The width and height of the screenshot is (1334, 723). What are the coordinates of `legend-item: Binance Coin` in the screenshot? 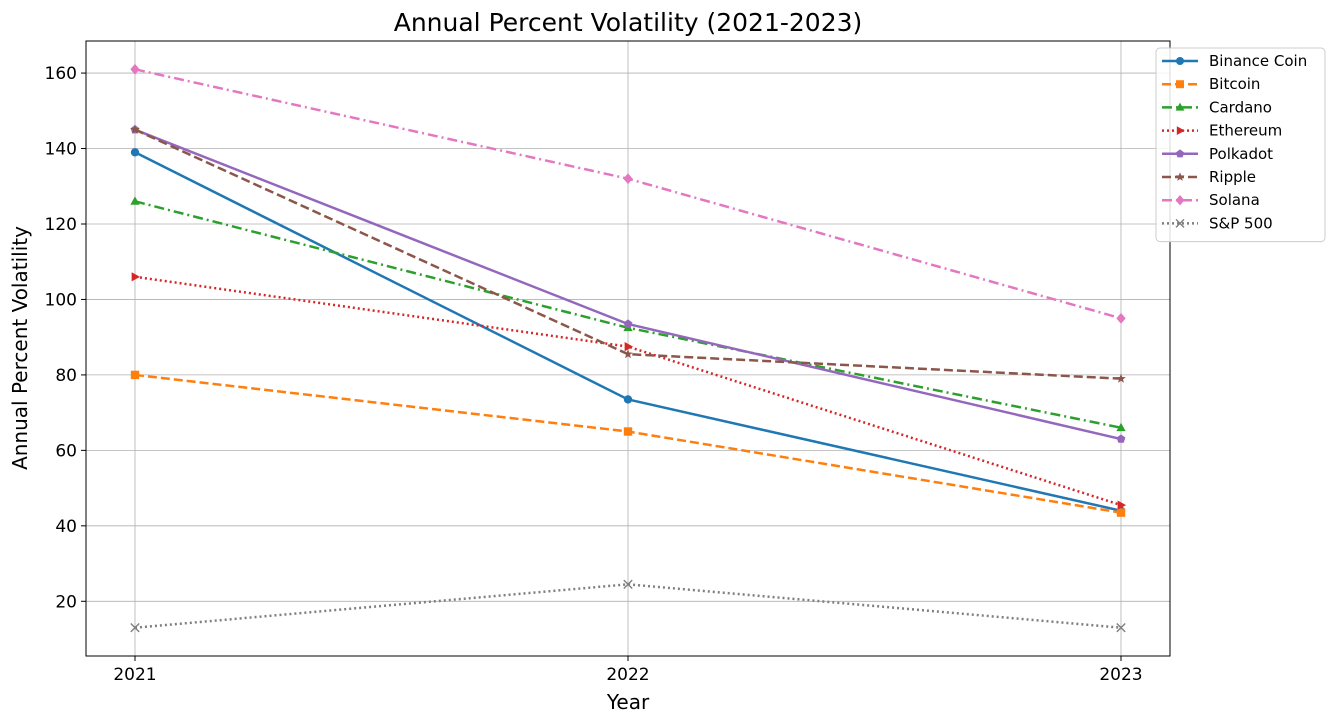 It's located at (1234, 61).